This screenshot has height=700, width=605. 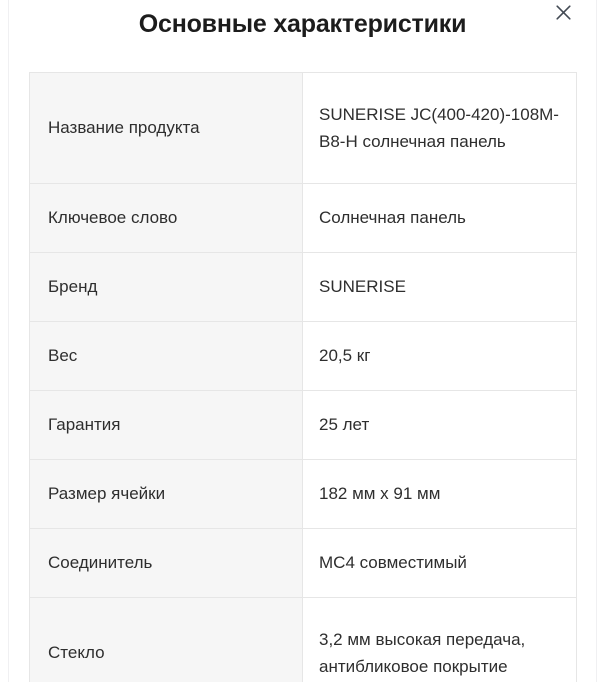 I want to click on table-row: Ключевое слово Солнечная панель, so click(x=303, y=218).